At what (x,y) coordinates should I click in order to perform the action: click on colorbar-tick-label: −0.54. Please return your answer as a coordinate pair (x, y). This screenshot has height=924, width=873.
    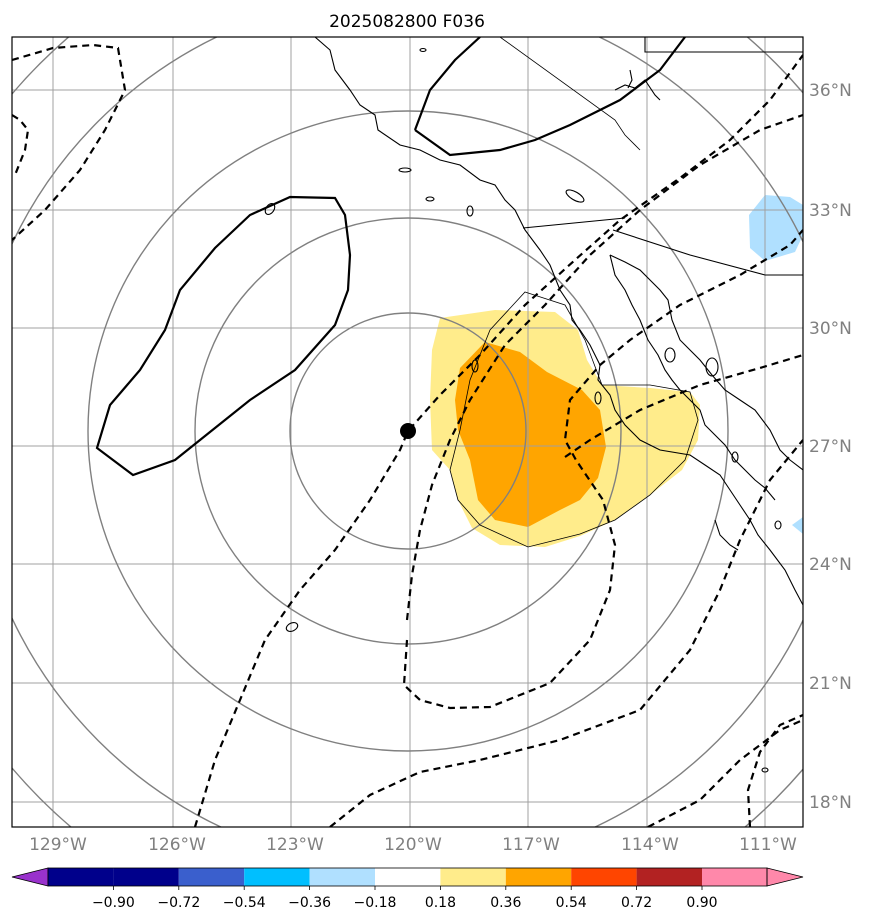
    Looking at the image, I should click on (244, 903).